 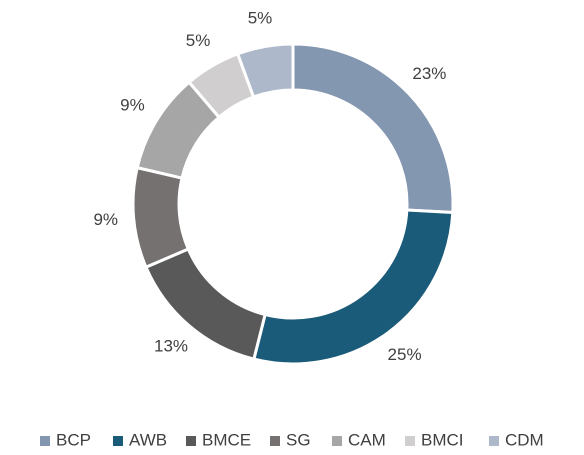 What do you see at coordinates (298, 439) in the screenshot?
I see `legend-label: SG` at bounding box center [298, 439].